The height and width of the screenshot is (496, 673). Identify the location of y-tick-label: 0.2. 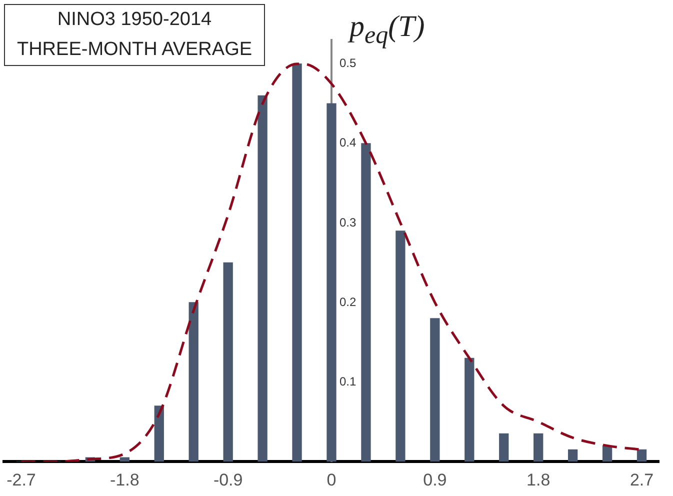
(348, 301).